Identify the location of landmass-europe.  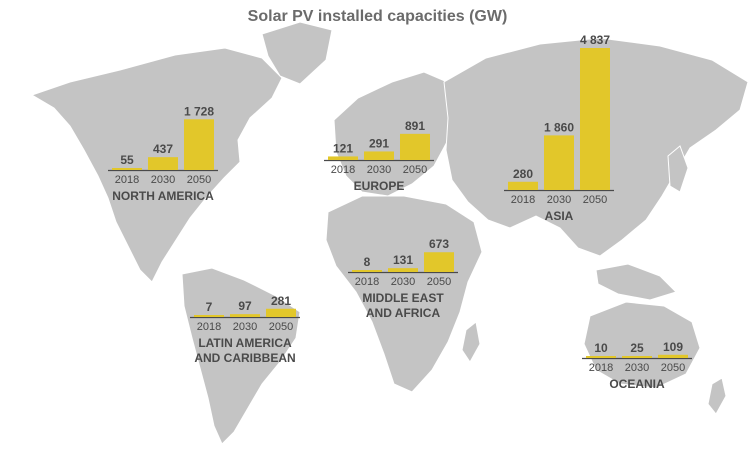
(395, 134).